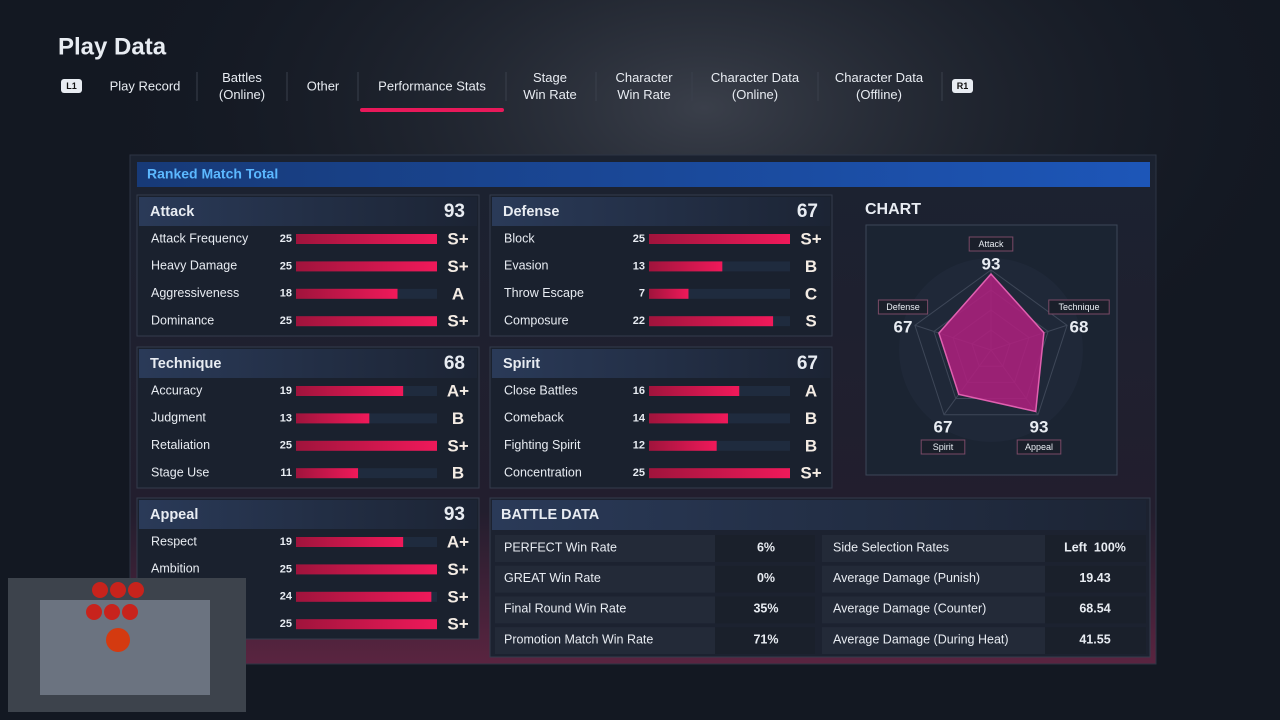 This screenshot has height=720, width=1280. What do you see at coordinates (182, 320) in the screenshot?
I see `stat-name: Dominance` at bounding box center [182, 320].